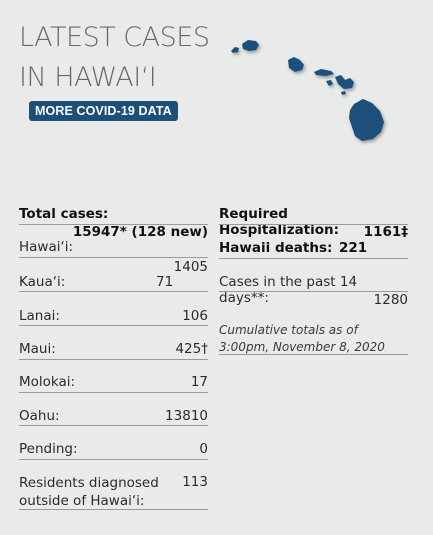  I want to click on residents-outside-label: Residents diagnosed outside of Hawai‘i:, so click(89, 492).